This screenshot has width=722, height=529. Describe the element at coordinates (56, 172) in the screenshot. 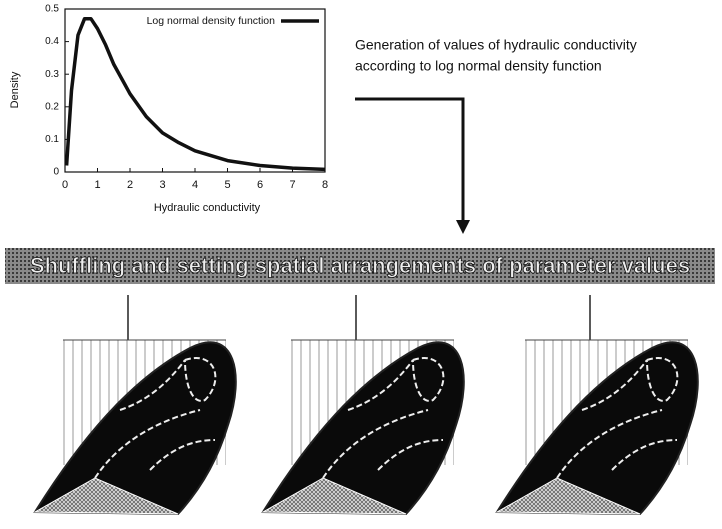

I see `y-tick-label: 0` at that location.